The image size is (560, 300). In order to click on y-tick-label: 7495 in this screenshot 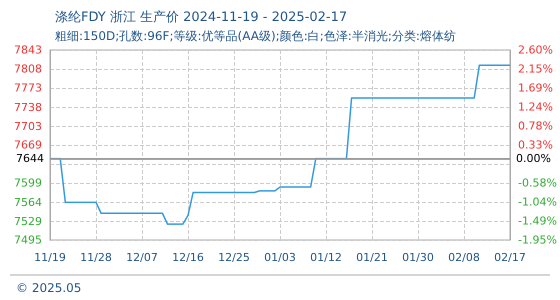, I will do `click(28, 240)`.